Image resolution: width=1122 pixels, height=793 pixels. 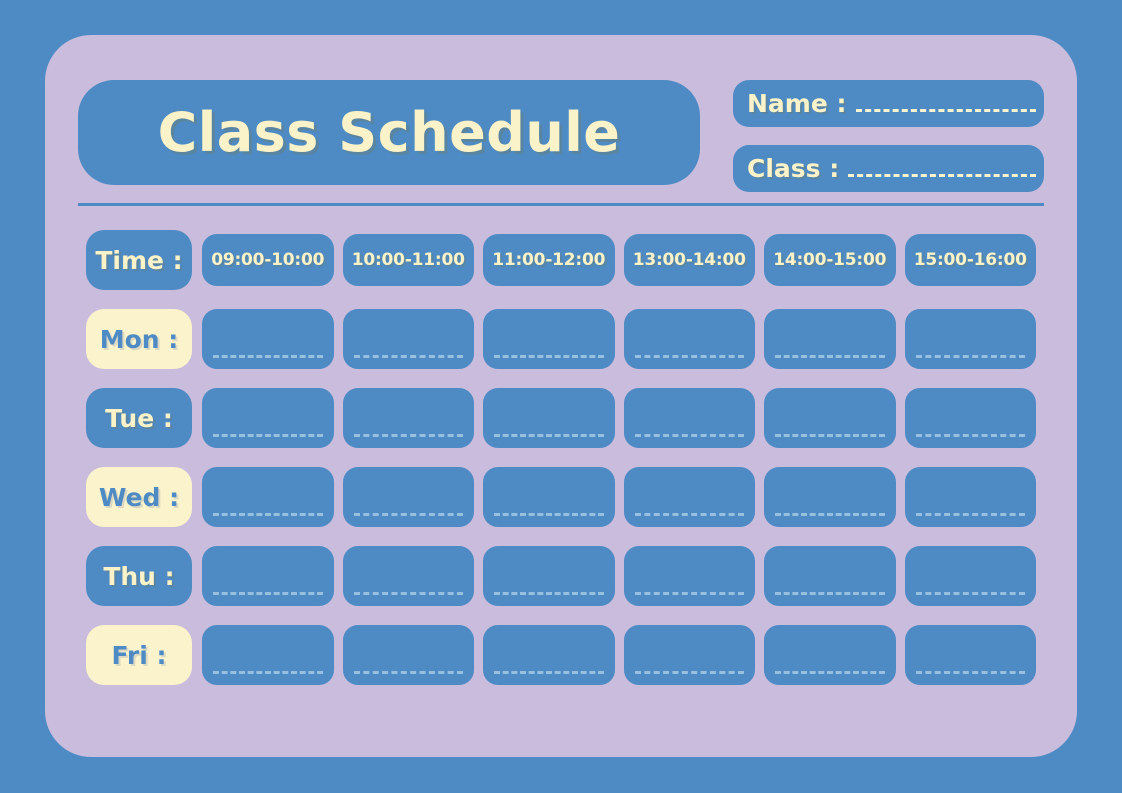 I want to click on day-row-thu: Thu :, so click(x=561, y=576).